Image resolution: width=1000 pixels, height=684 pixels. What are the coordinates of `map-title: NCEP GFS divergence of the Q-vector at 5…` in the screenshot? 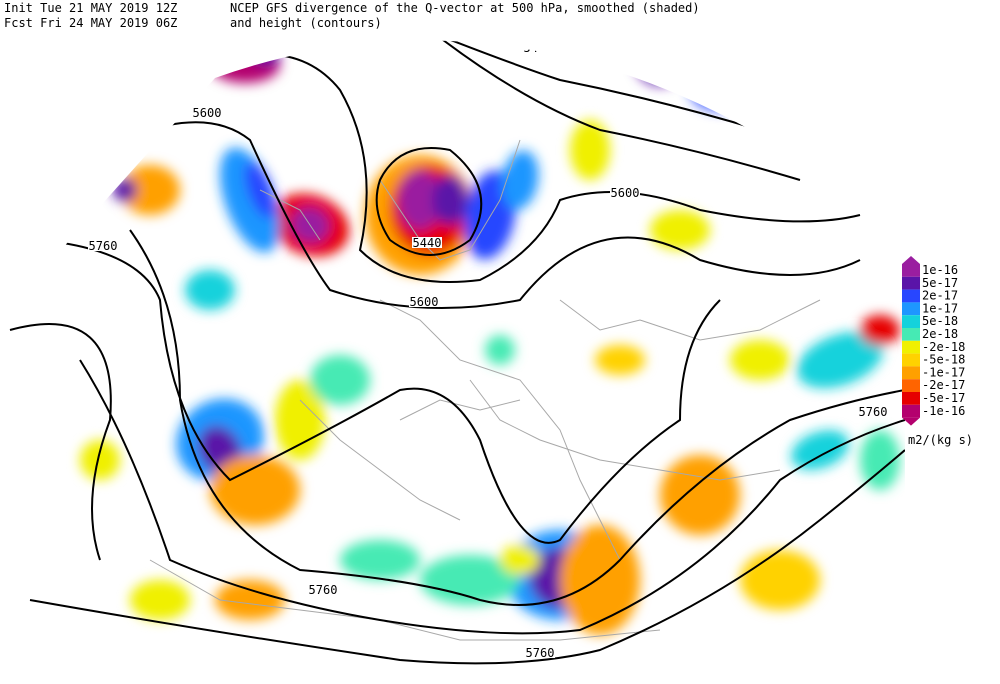 It's located at (465, 8).